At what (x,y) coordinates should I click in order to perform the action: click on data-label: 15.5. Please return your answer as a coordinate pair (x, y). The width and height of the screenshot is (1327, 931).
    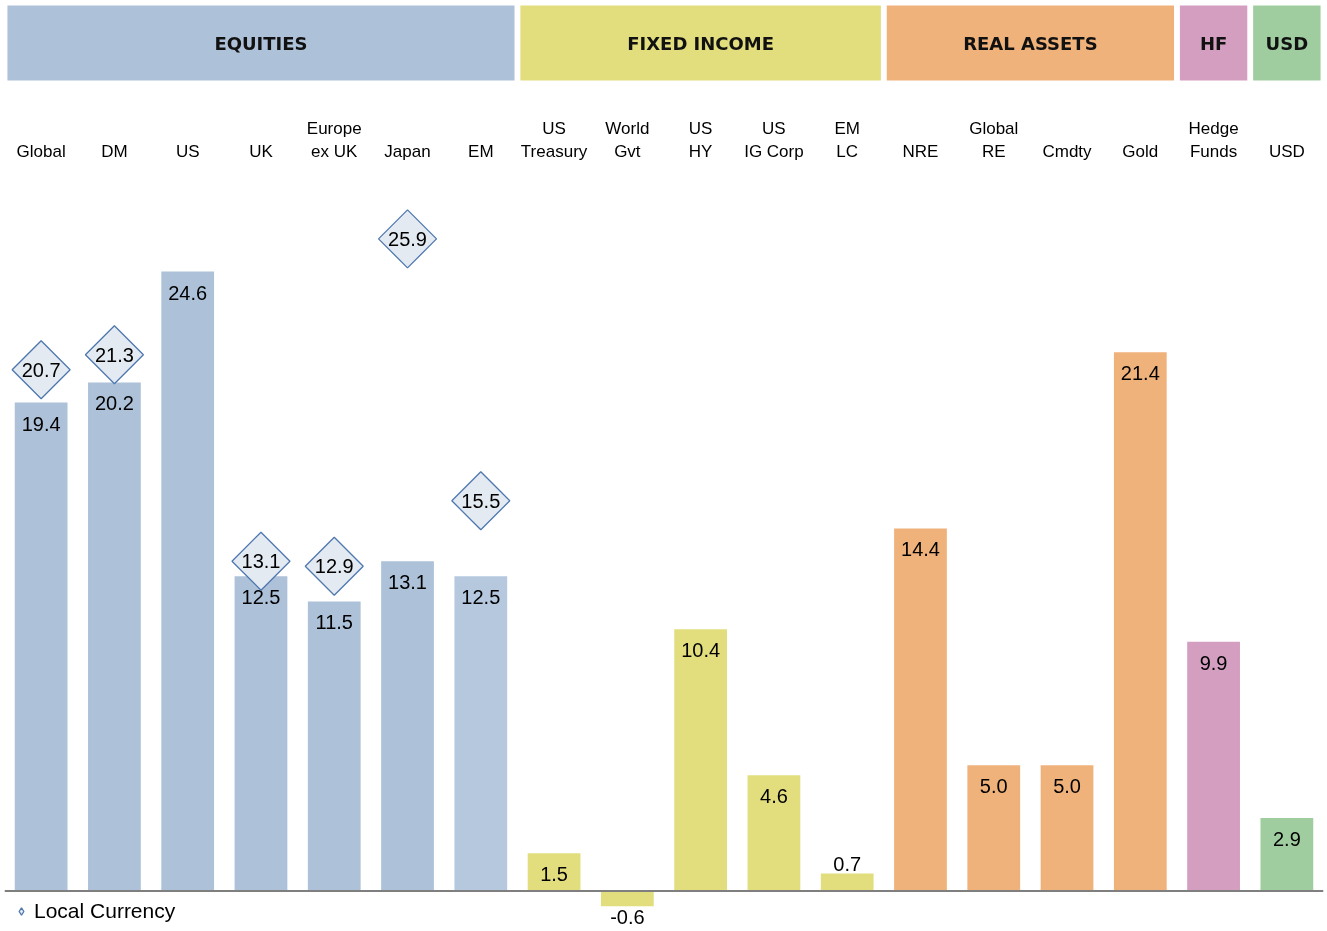
    Looking at the image, I should click on (481, 500).